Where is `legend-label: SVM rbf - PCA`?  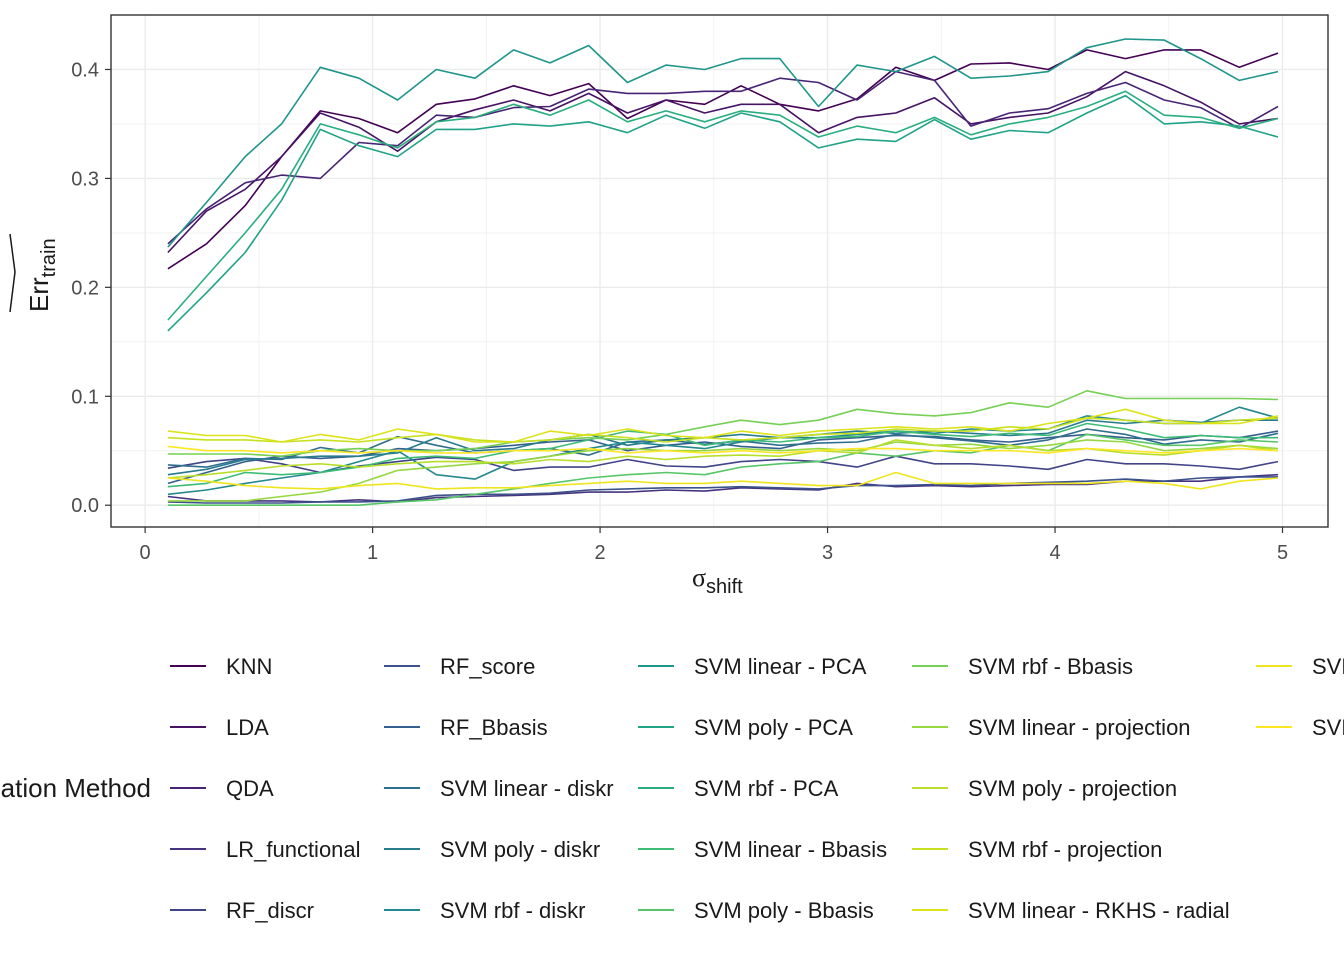 legend-label: SVM rbf - PCA is located at coordinates (766, 788).